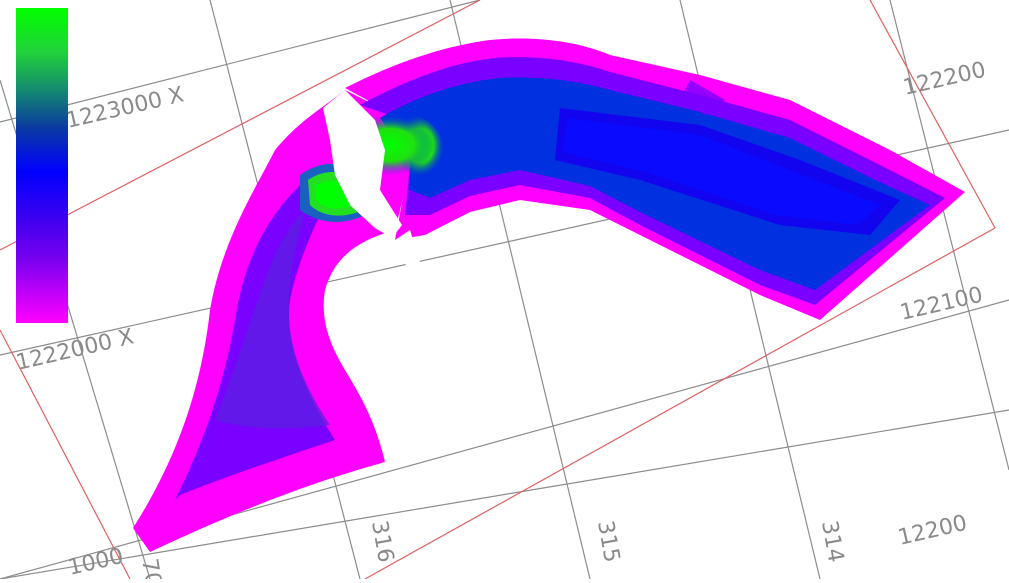  Describe the element at coordinates (96, 561) in the screenshot. I see `grid-label-corner: 1000` at that location.